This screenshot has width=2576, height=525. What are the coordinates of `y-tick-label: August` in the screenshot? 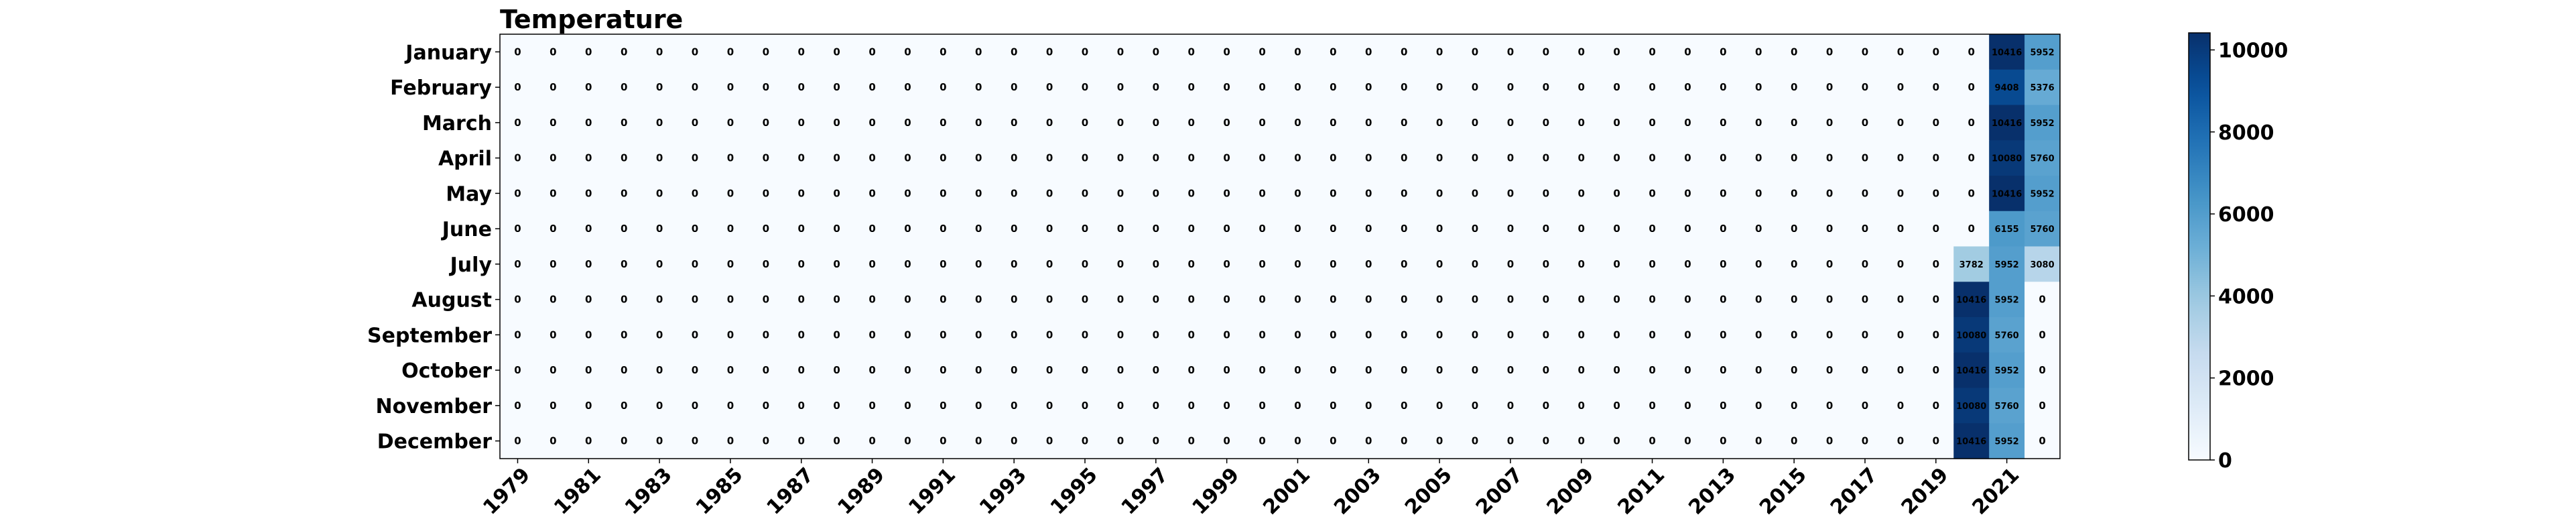 It's located at (451, 300).